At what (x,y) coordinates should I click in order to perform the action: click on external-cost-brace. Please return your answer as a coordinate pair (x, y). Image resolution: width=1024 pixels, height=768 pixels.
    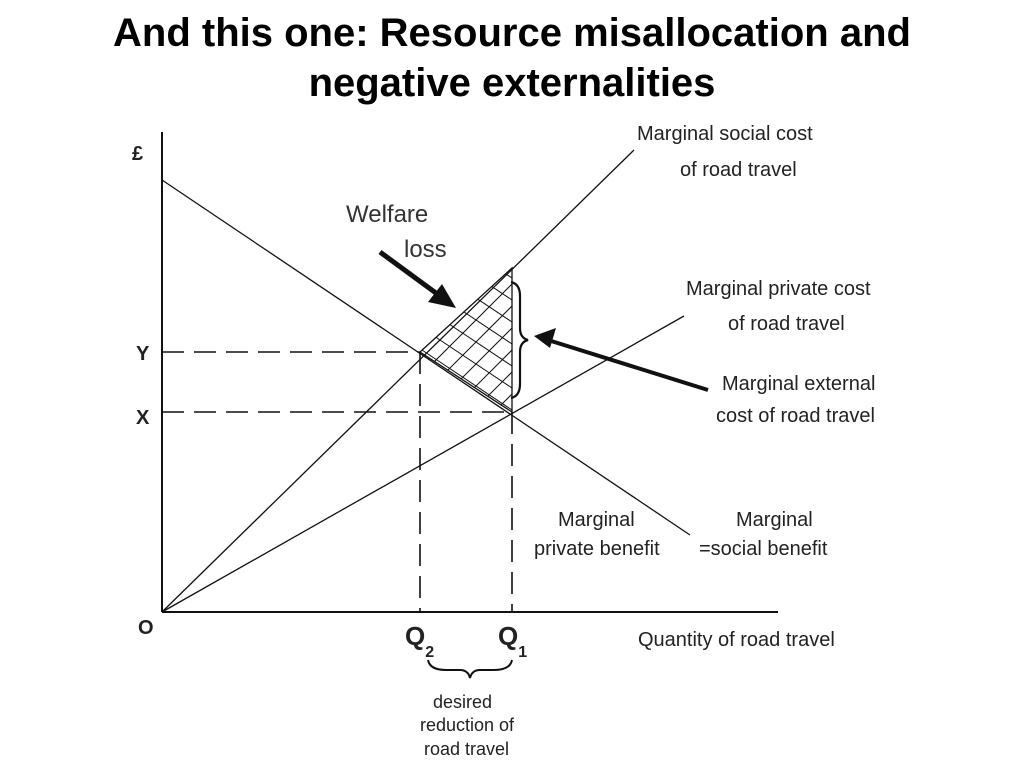
    Looking at the image, I should click on (519, 340).